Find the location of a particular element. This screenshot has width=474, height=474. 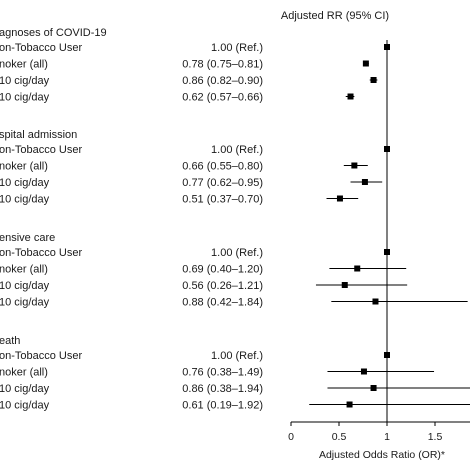

group-title: eath is located at coordinates (10, 341).